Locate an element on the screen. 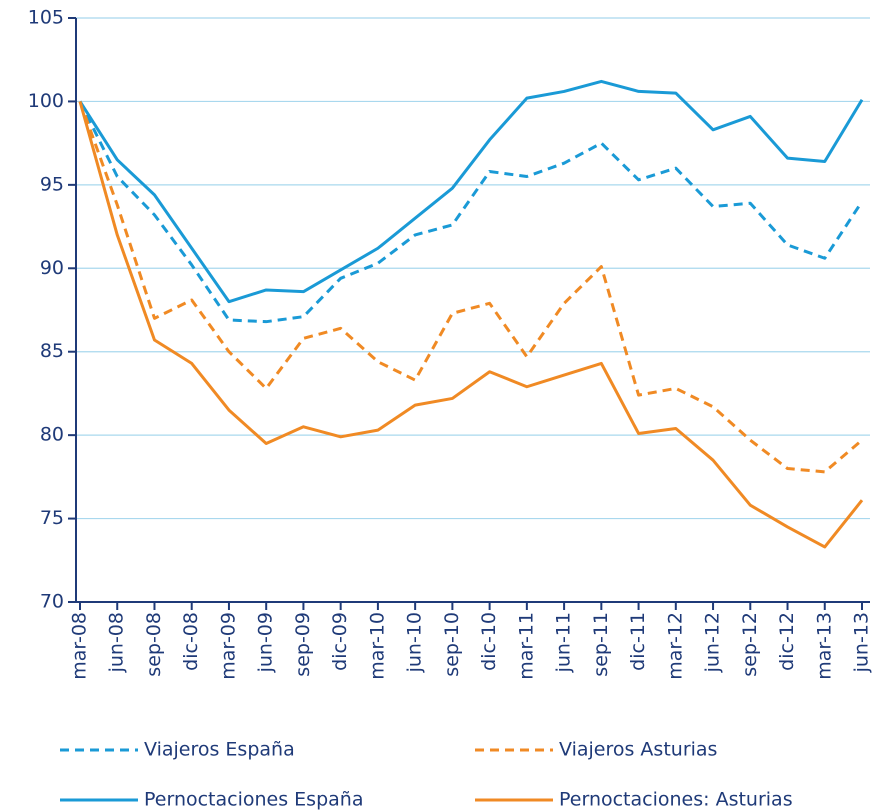 Image resolution: width=874 pixels, height=812 pixels. x-tick-label: mar-11 is located at coordinates (526, 646).